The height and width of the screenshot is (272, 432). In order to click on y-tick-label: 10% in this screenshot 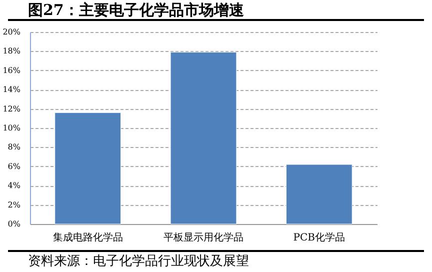, I will do `click(11, 128)`.